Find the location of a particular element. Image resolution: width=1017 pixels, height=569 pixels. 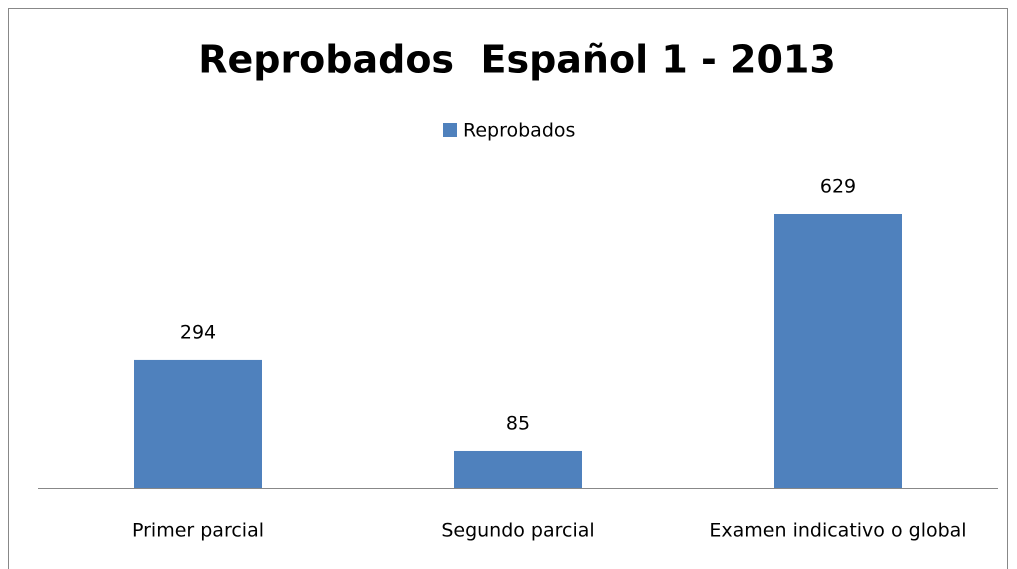

legend-swatch is located at coordinates (450, 130).